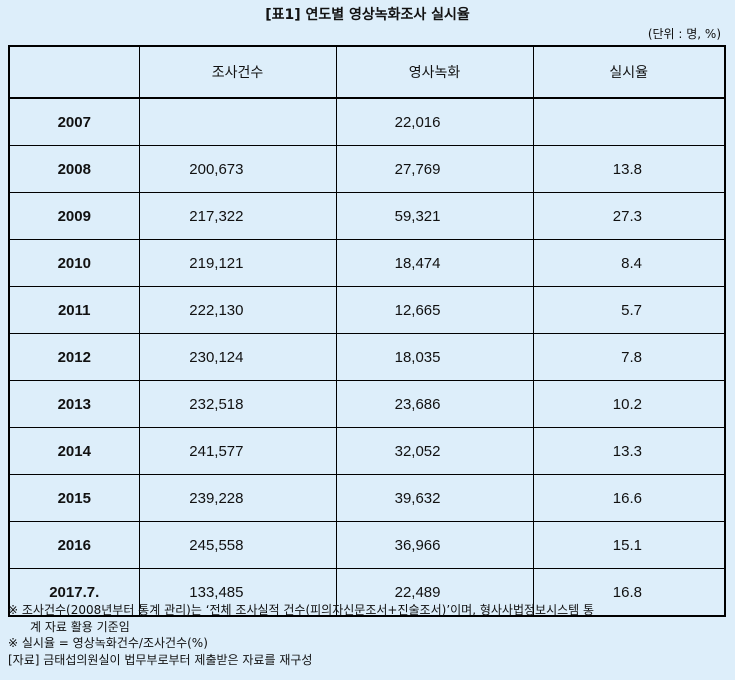 The width and height of the screenshot is (735, 680). What do you see at coordinates (434, 310) in the screenshot?
I see `recorded-cell: 12,665` at bounding box center [434, 310].